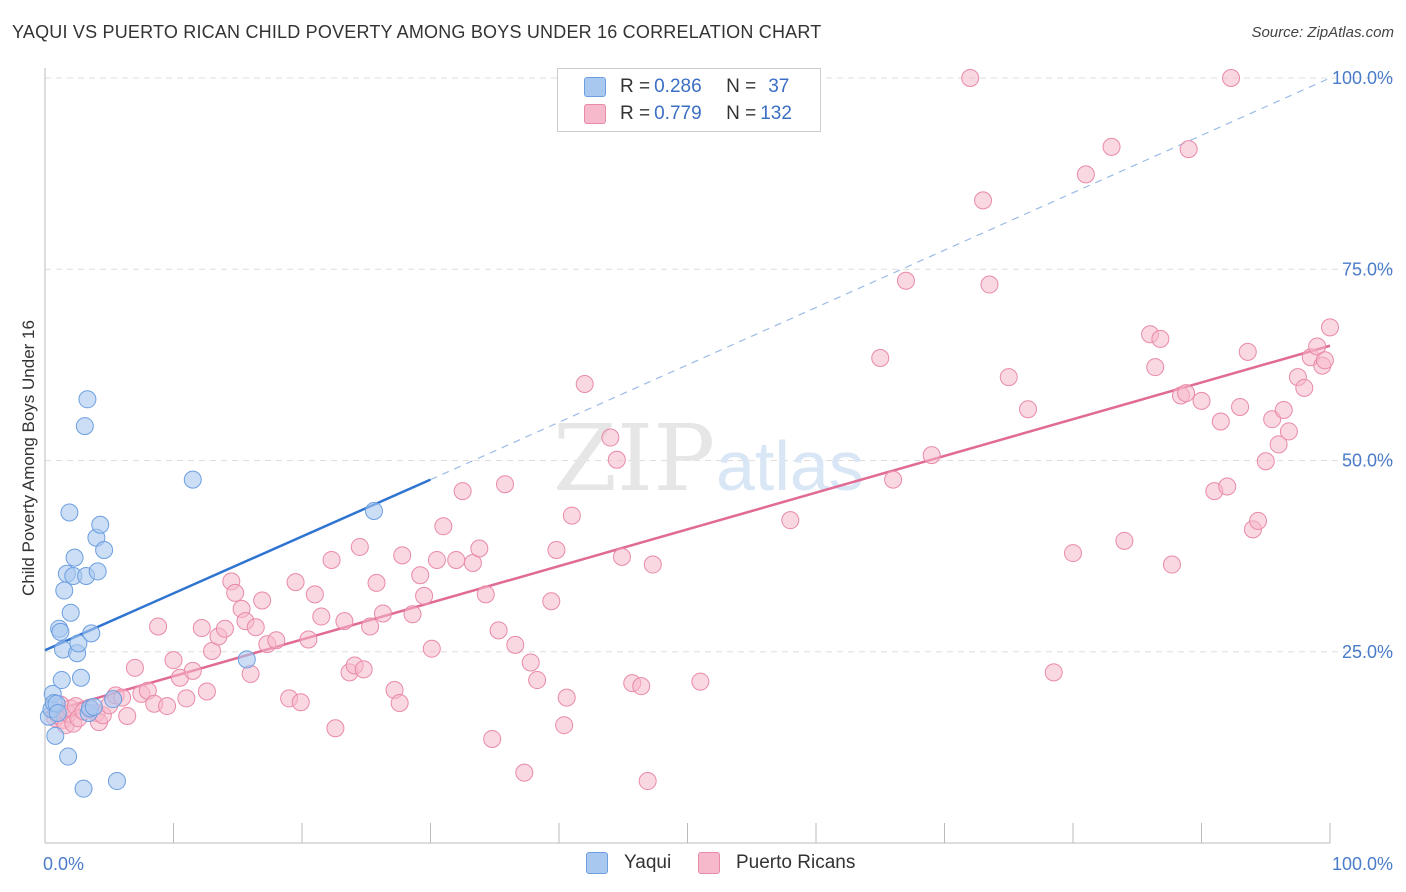  What do you see at coordinates (673, 87) in the screenshot?
I see `legend-row-yaqui: R = 0.286 N = 37` at bounding box center [673, 87].